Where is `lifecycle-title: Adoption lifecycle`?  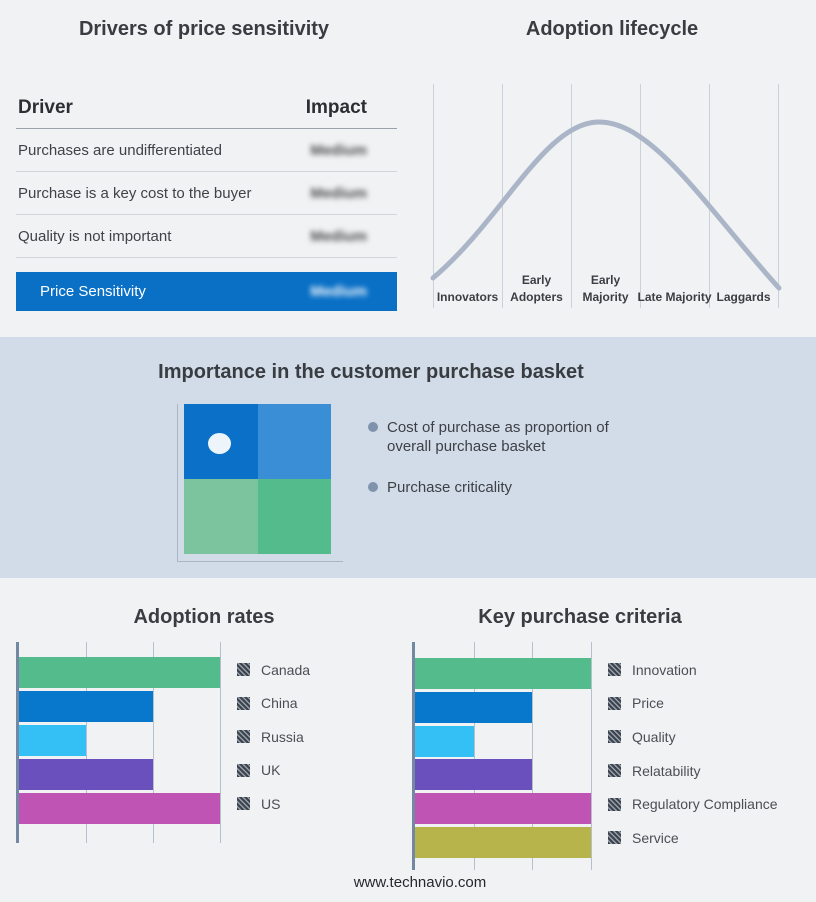 lifecycle-title: Adoption lifecycle is located at coordinates (612, 29).